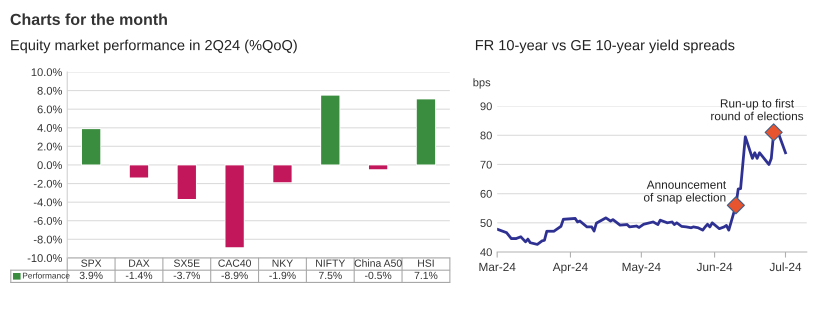 The width and height of the screenshot is (830, 320). What do you see at coordinates (570, 268) in the screenshot?
I see `x-tick-label: Apr-24` at bounding box center [570, 268].